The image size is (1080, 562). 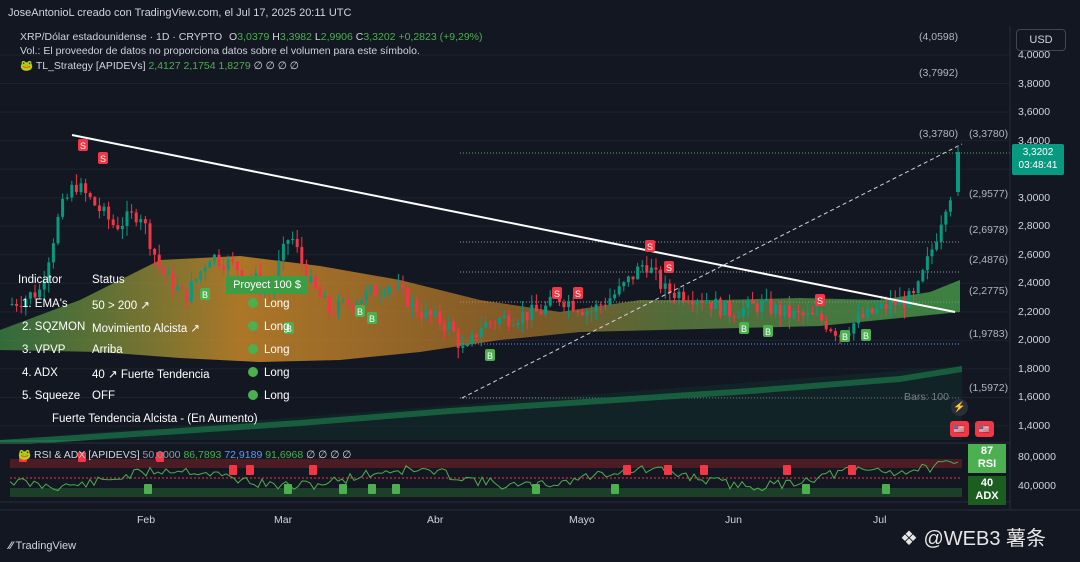 I want to click on price-tick: 2,0000, so click(x=1034, y=340).